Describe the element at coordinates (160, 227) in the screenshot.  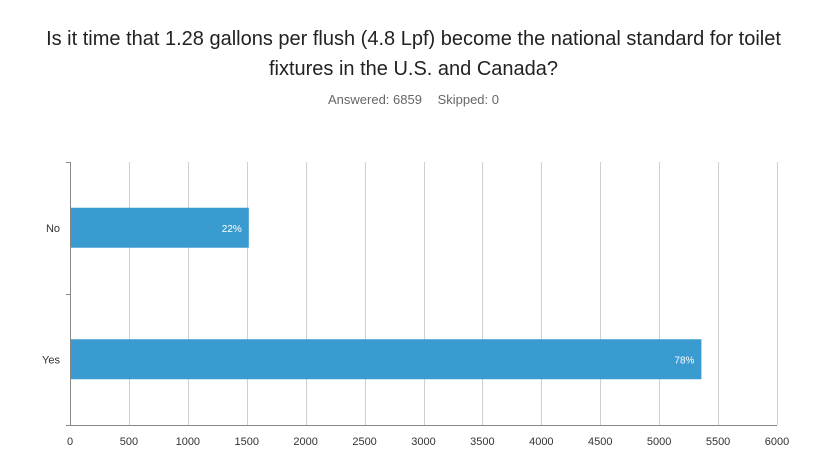
I see `bar-no` at that location.